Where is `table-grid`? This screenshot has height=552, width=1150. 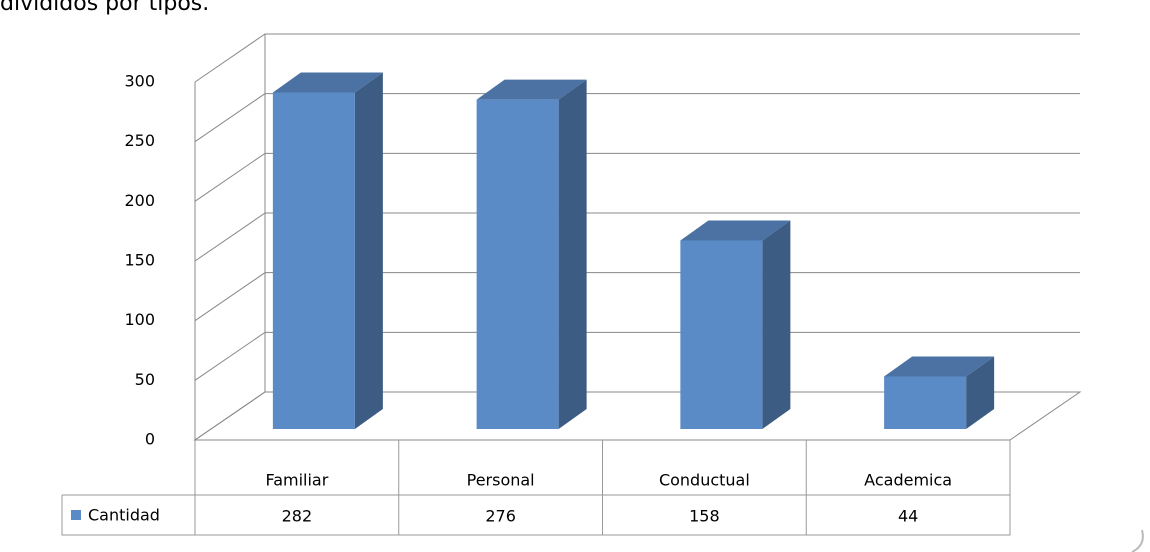 table-grid is located at coordinates (536, 488).